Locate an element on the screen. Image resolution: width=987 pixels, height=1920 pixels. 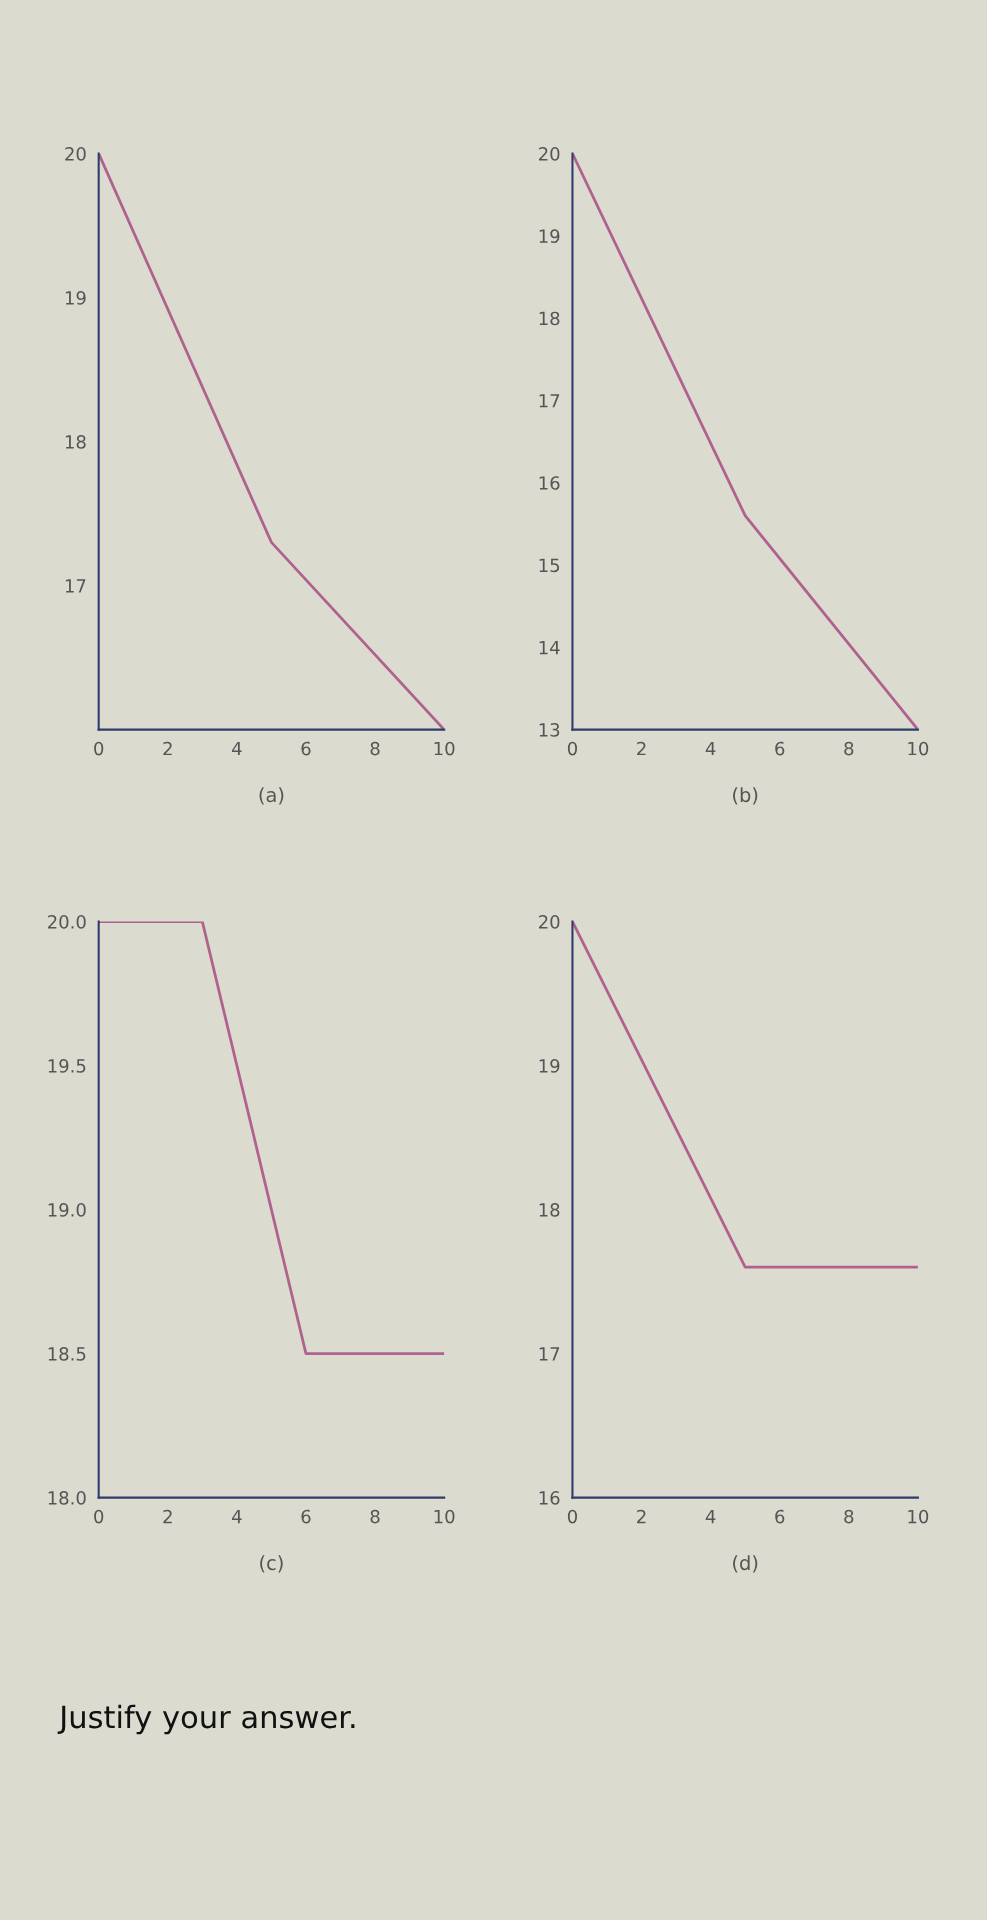
y-tick-label: 19.5 is located at coordinates (67, 1066).